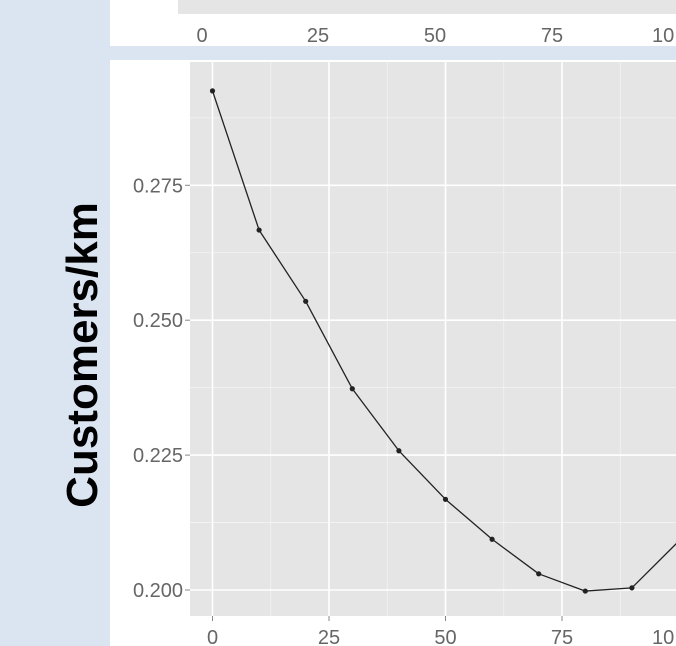 This screenshot has width=676, height=646. I want to click on top-chart-x-axis: 0 25 50 75 10, so click(435, 36).